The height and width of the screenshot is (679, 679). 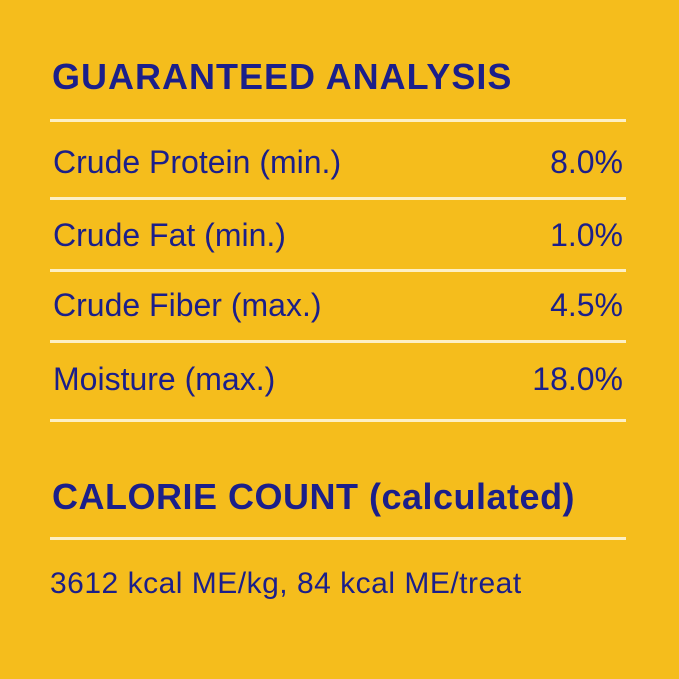 What do you see at coordinates (187, 305) in the screenshot?
I see `row-label: Crude Fiber (max.)` at bounding box center [187, 305].